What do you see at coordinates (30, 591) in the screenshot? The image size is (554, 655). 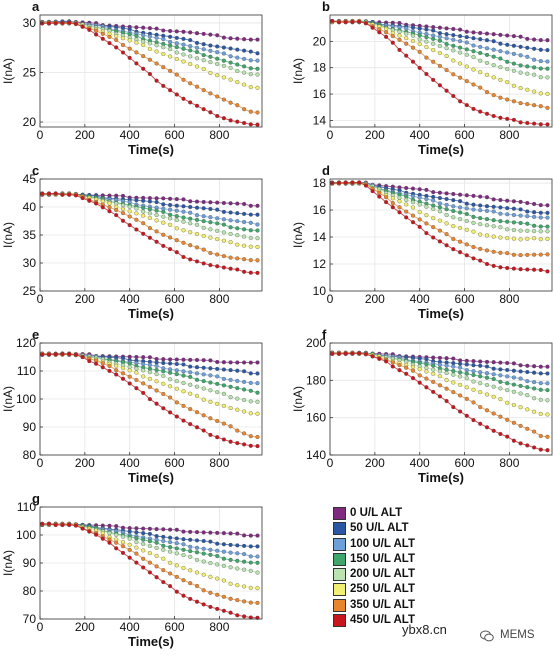 I see `y-tick-label: 80` at bounding box center [30, 591].